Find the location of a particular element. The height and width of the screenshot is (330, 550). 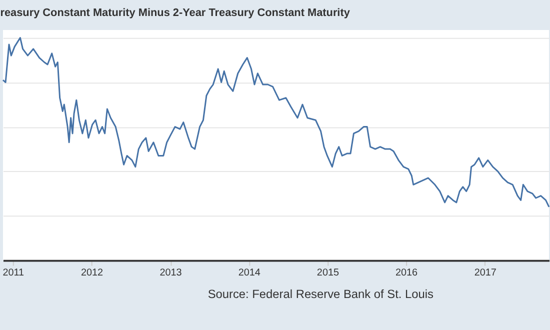

x-tick-label: 2012 is located at coordinates (92, 273).